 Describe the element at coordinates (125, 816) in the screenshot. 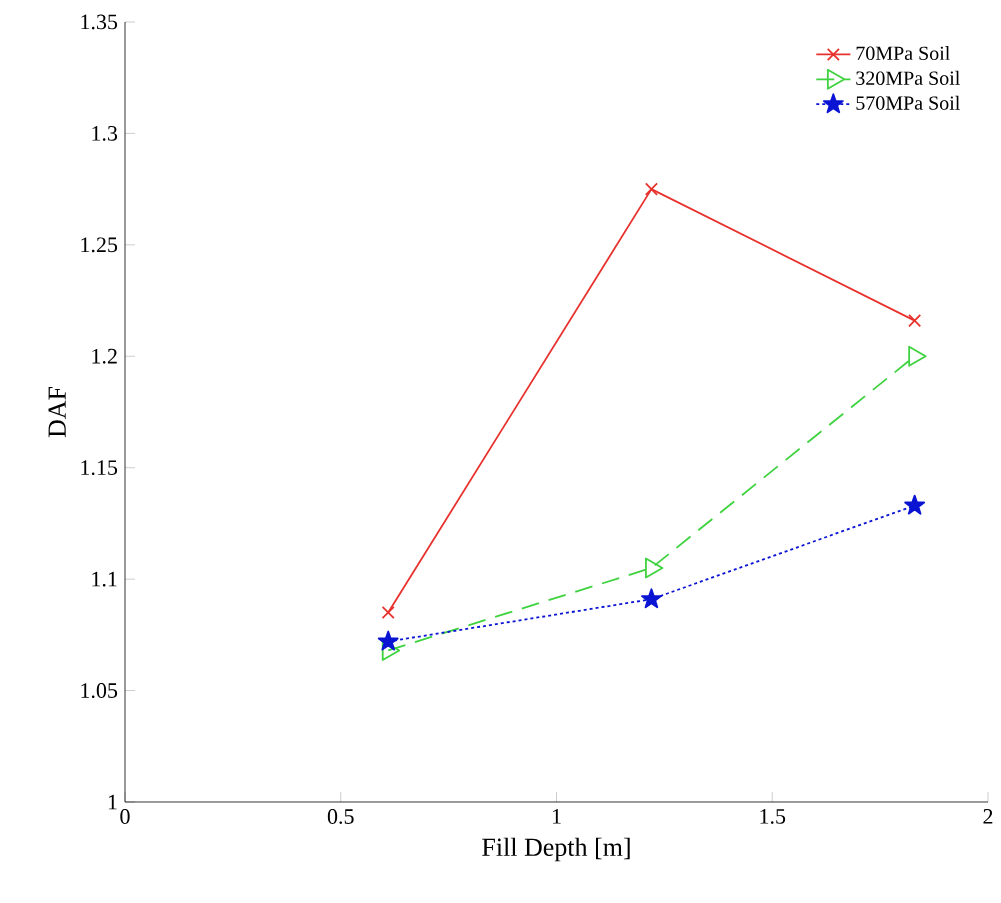

I see `x-tick-label: 0` at that location.